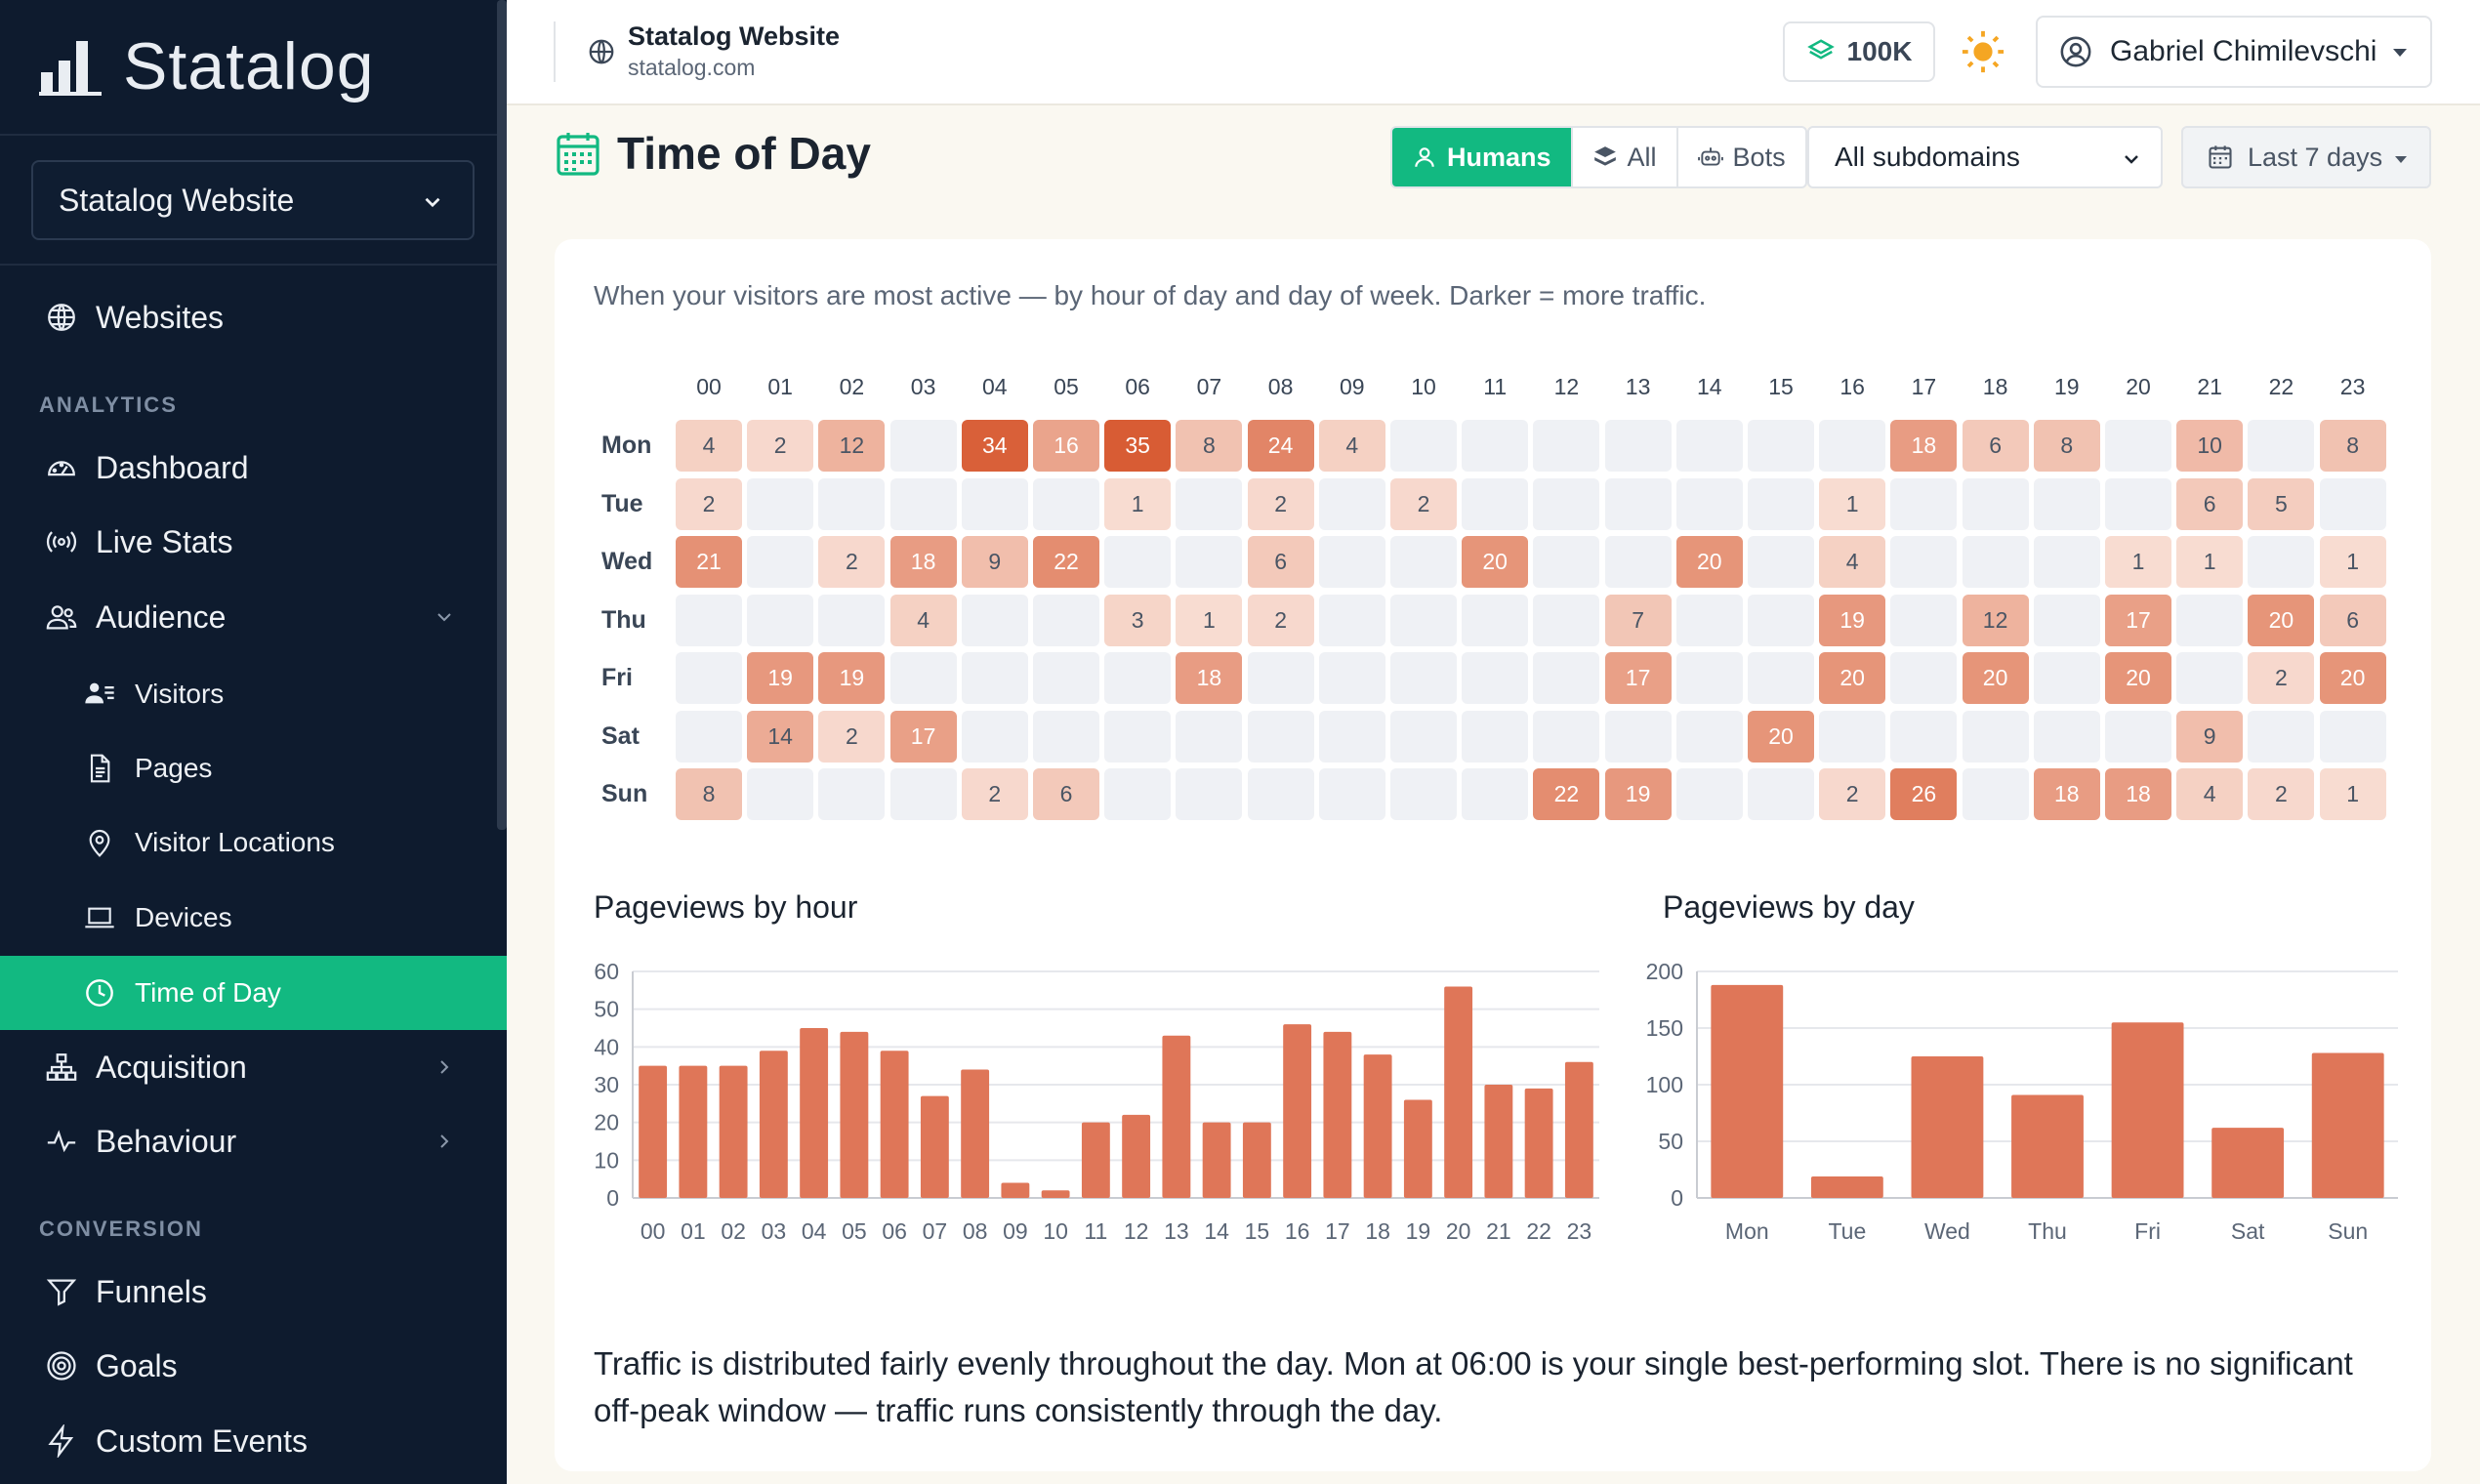 This screenshot has width=2480, height=1484. Describe the element at coordinates (248, 317) in the screenshot. I see `sidebar-item-websites: Websites` at that location.